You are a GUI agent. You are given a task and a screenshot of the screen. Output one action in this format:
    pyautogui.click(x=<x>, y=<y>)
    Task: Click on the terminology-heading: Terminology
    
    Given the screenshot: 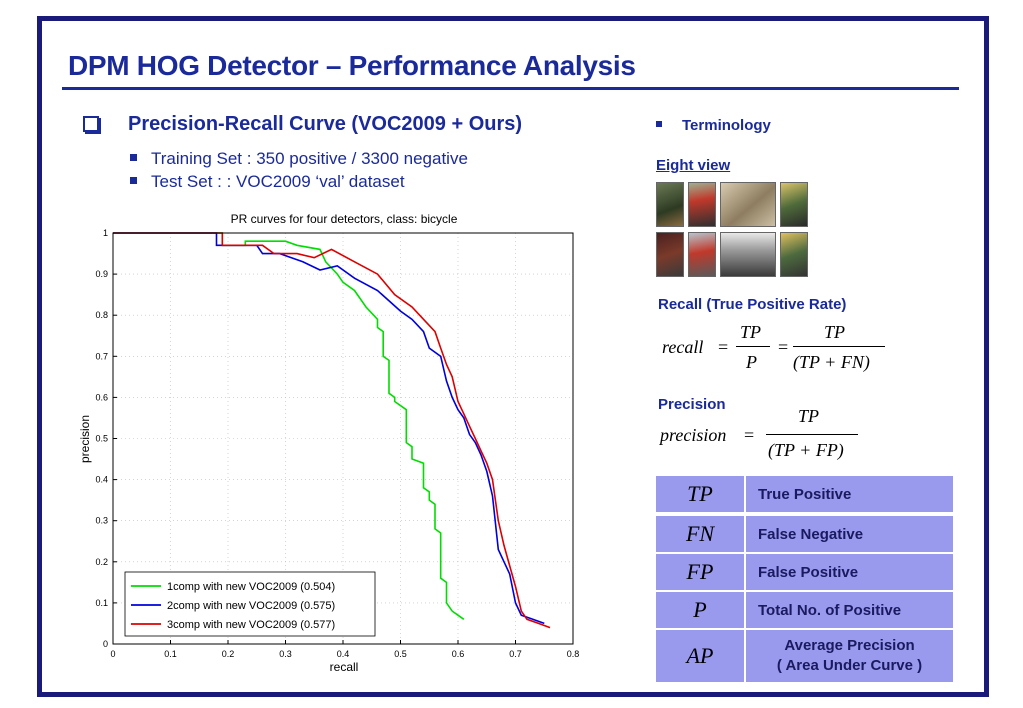 What is the action you would take?
    pyautogui.click(x=713, y=125)
    